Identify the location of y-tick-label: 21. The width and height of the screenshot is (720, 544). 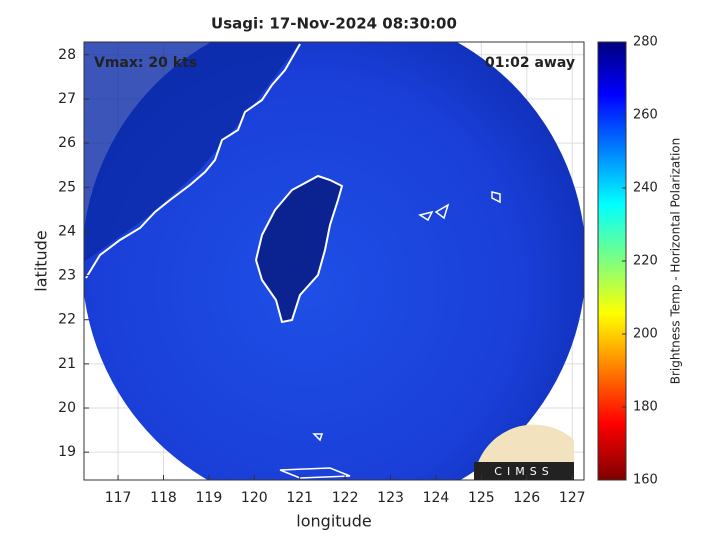
(67, 364).